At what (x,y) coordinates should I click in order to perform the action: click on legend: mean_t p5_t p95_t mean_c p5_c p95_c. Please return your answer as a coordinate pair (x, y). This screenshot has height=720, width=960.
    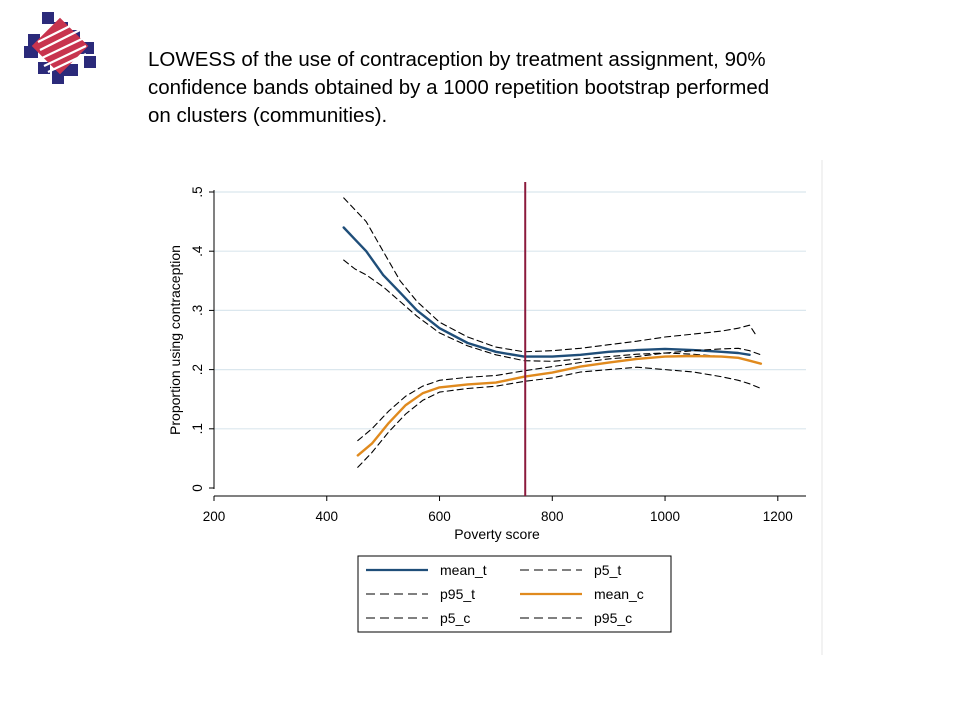
    Looking at the image, I should click on (514, 594).